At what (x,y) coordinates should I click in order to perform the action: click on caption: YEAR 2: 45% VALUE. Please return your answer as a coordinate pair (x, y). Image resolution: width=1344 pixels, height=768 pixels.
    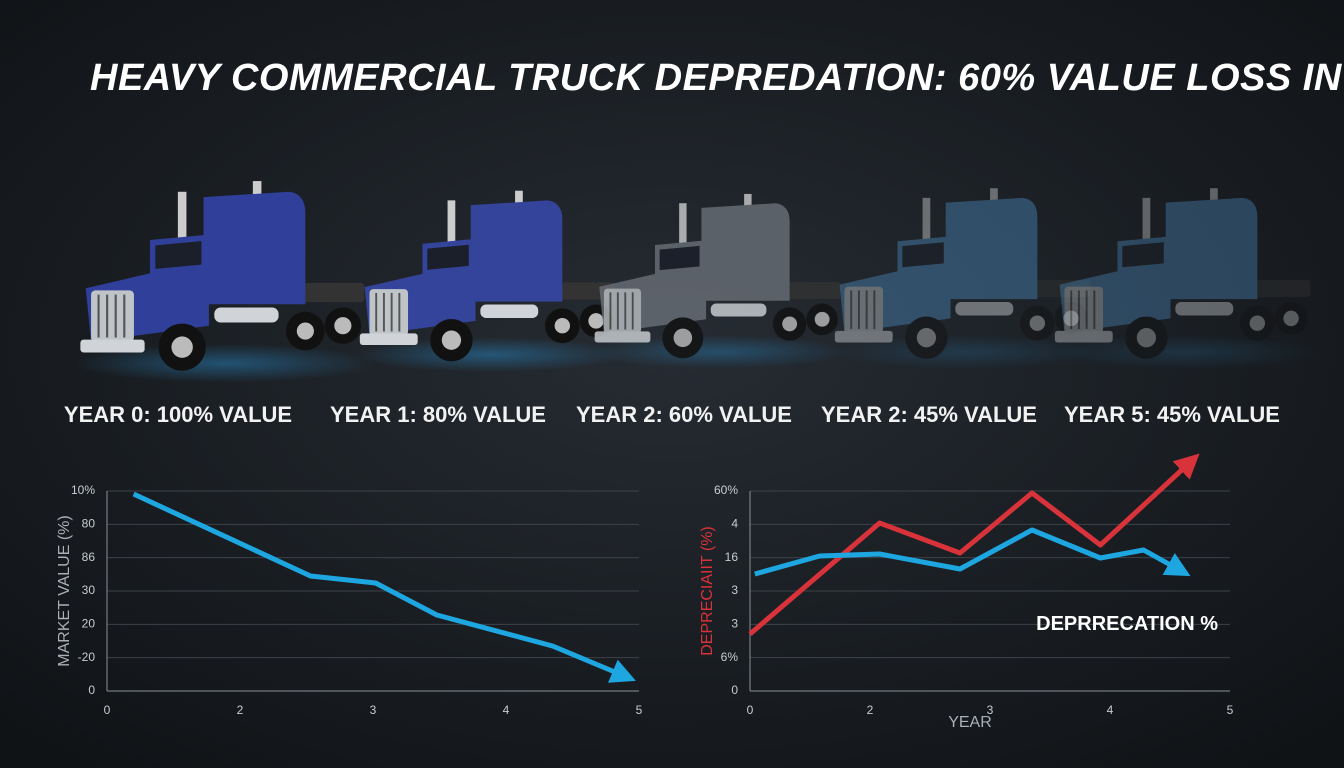
    Looking at the image, I should click on (929, 414).